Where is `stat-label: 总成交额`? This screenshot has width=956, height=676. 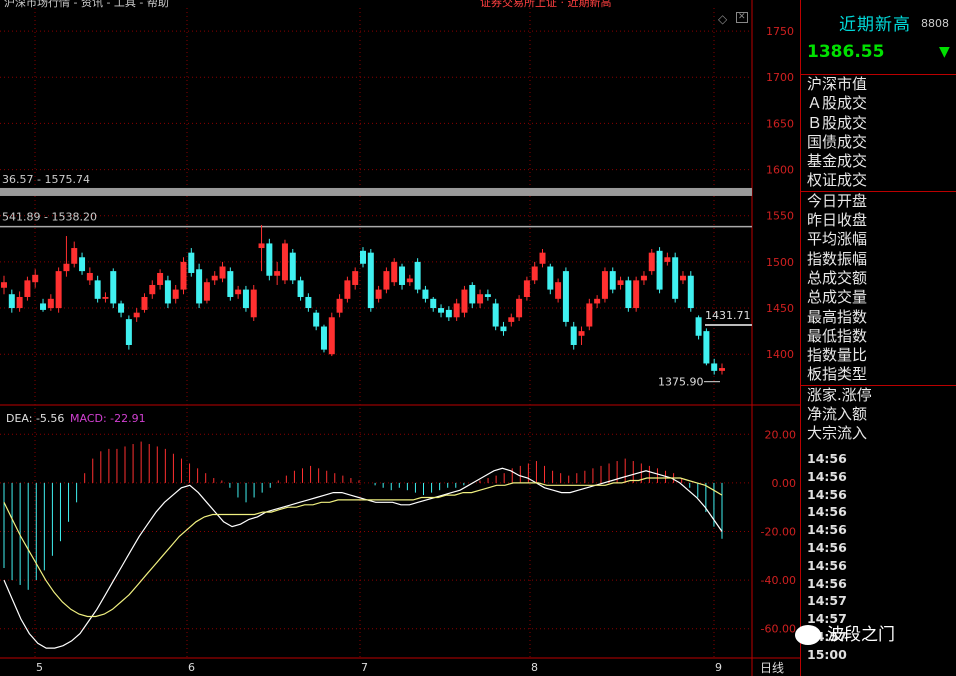 stat-label: 总成交额 is located at coordinates (837, 277).